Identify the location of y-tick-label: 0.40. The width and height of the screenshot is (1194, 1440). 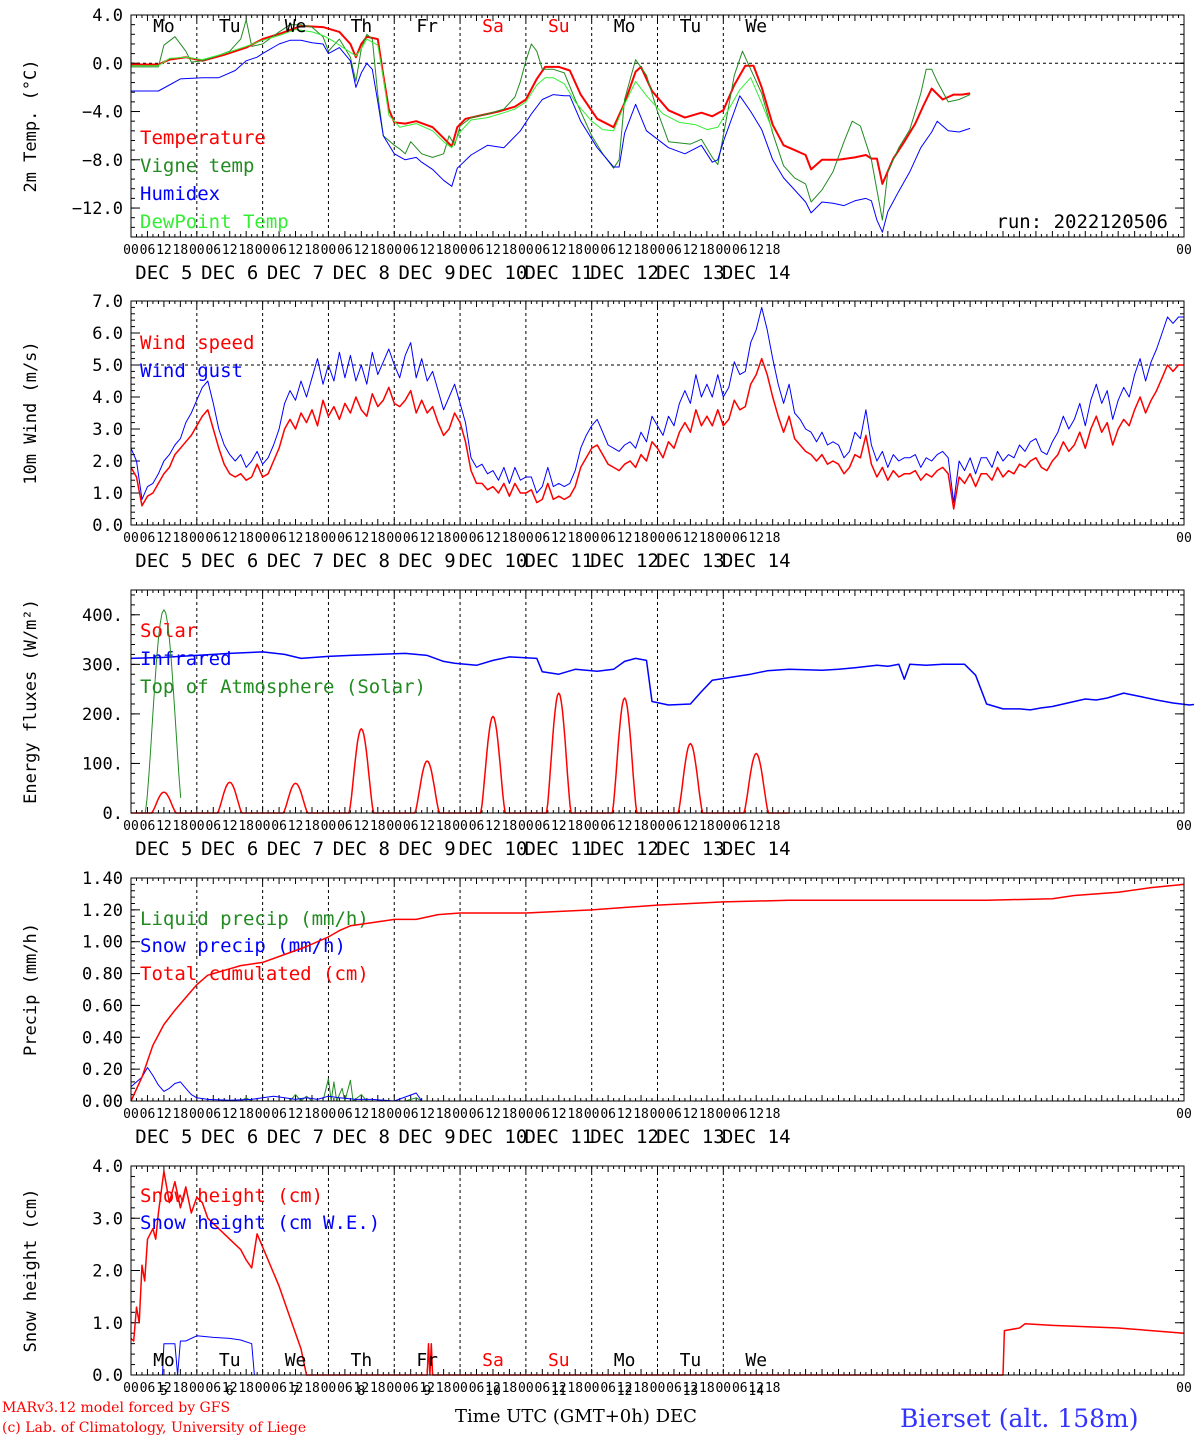
(102, 1038).